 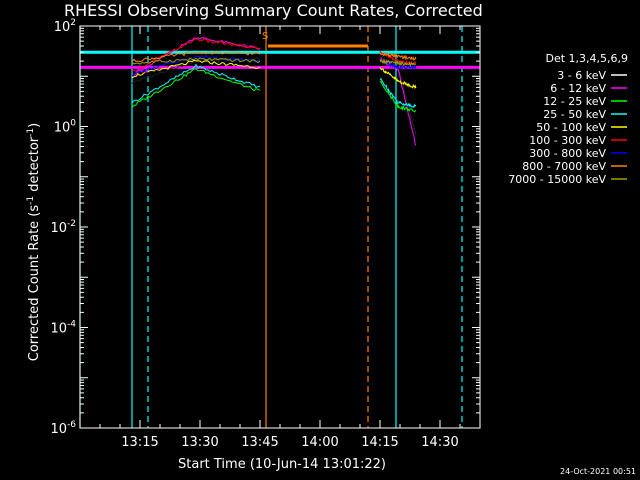 What do you see at coordinates (439, 442) in the screenshot?
I see `x-tick-label-5: 14:30` at bounding box center [439, 442].